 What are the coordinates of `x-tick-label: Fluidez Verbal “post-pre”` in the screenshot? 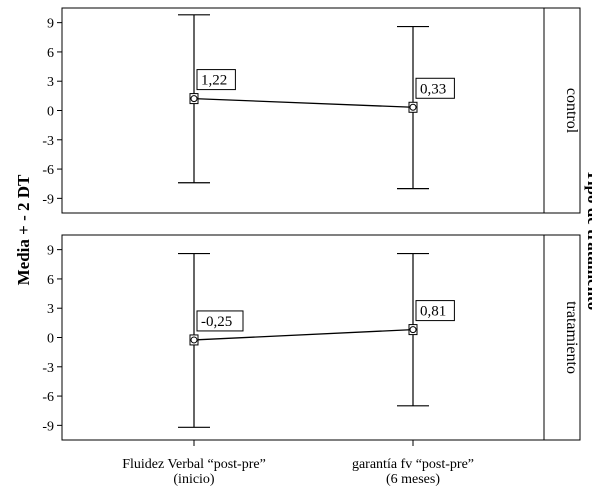 It's located at (194, 464).